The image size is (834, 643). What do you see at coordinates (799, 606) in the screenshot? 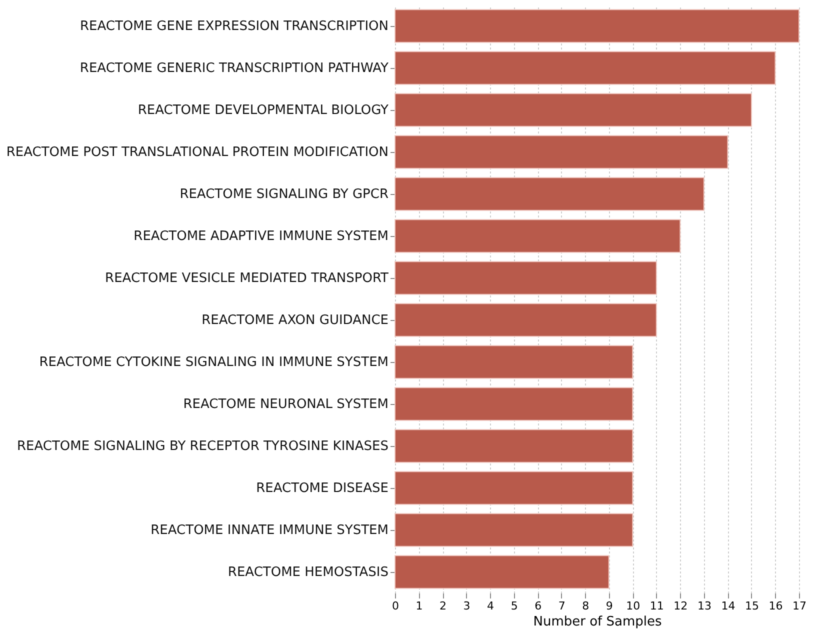
I see `x-tick-label: 17` at bounding box center [799, 606].